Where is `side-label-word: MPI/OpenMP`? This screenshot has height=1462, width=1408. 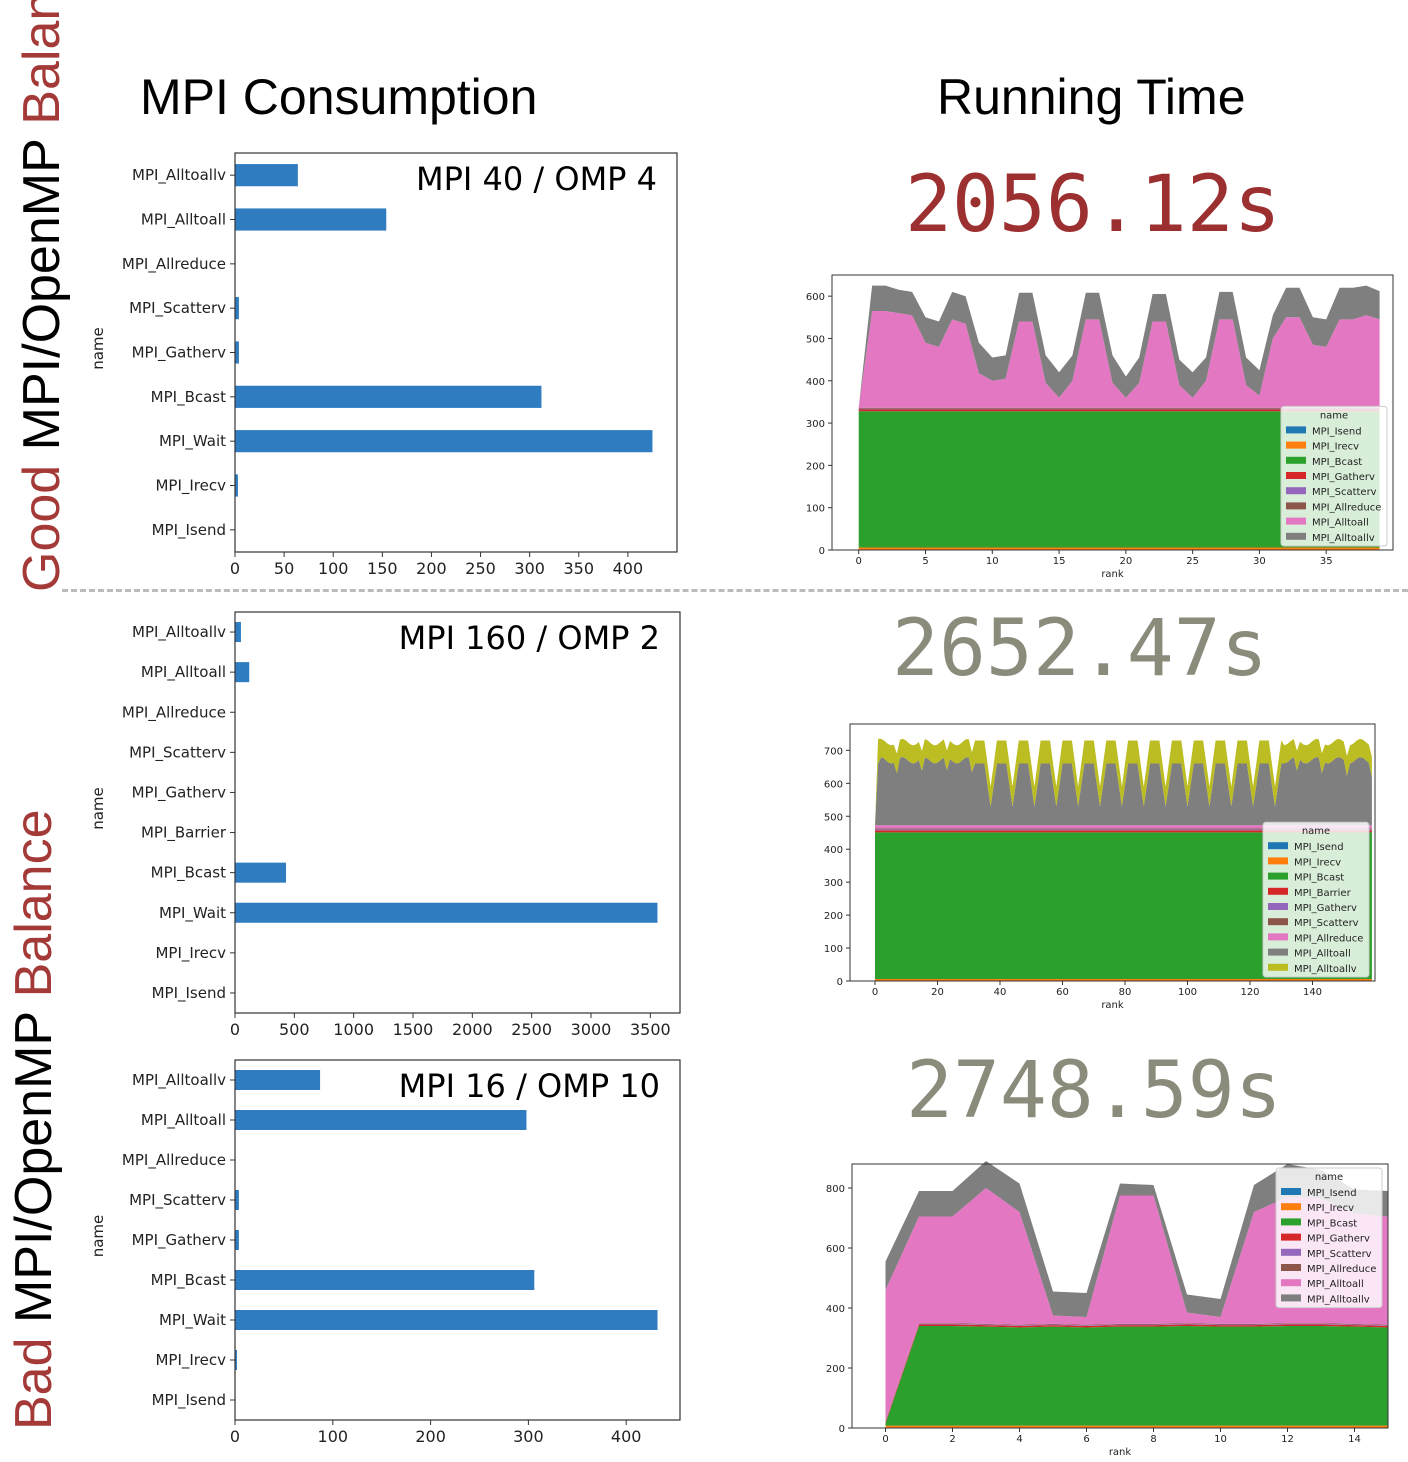
side-label-word: MPI/OpenMP is located at coordinates (34, 1167).